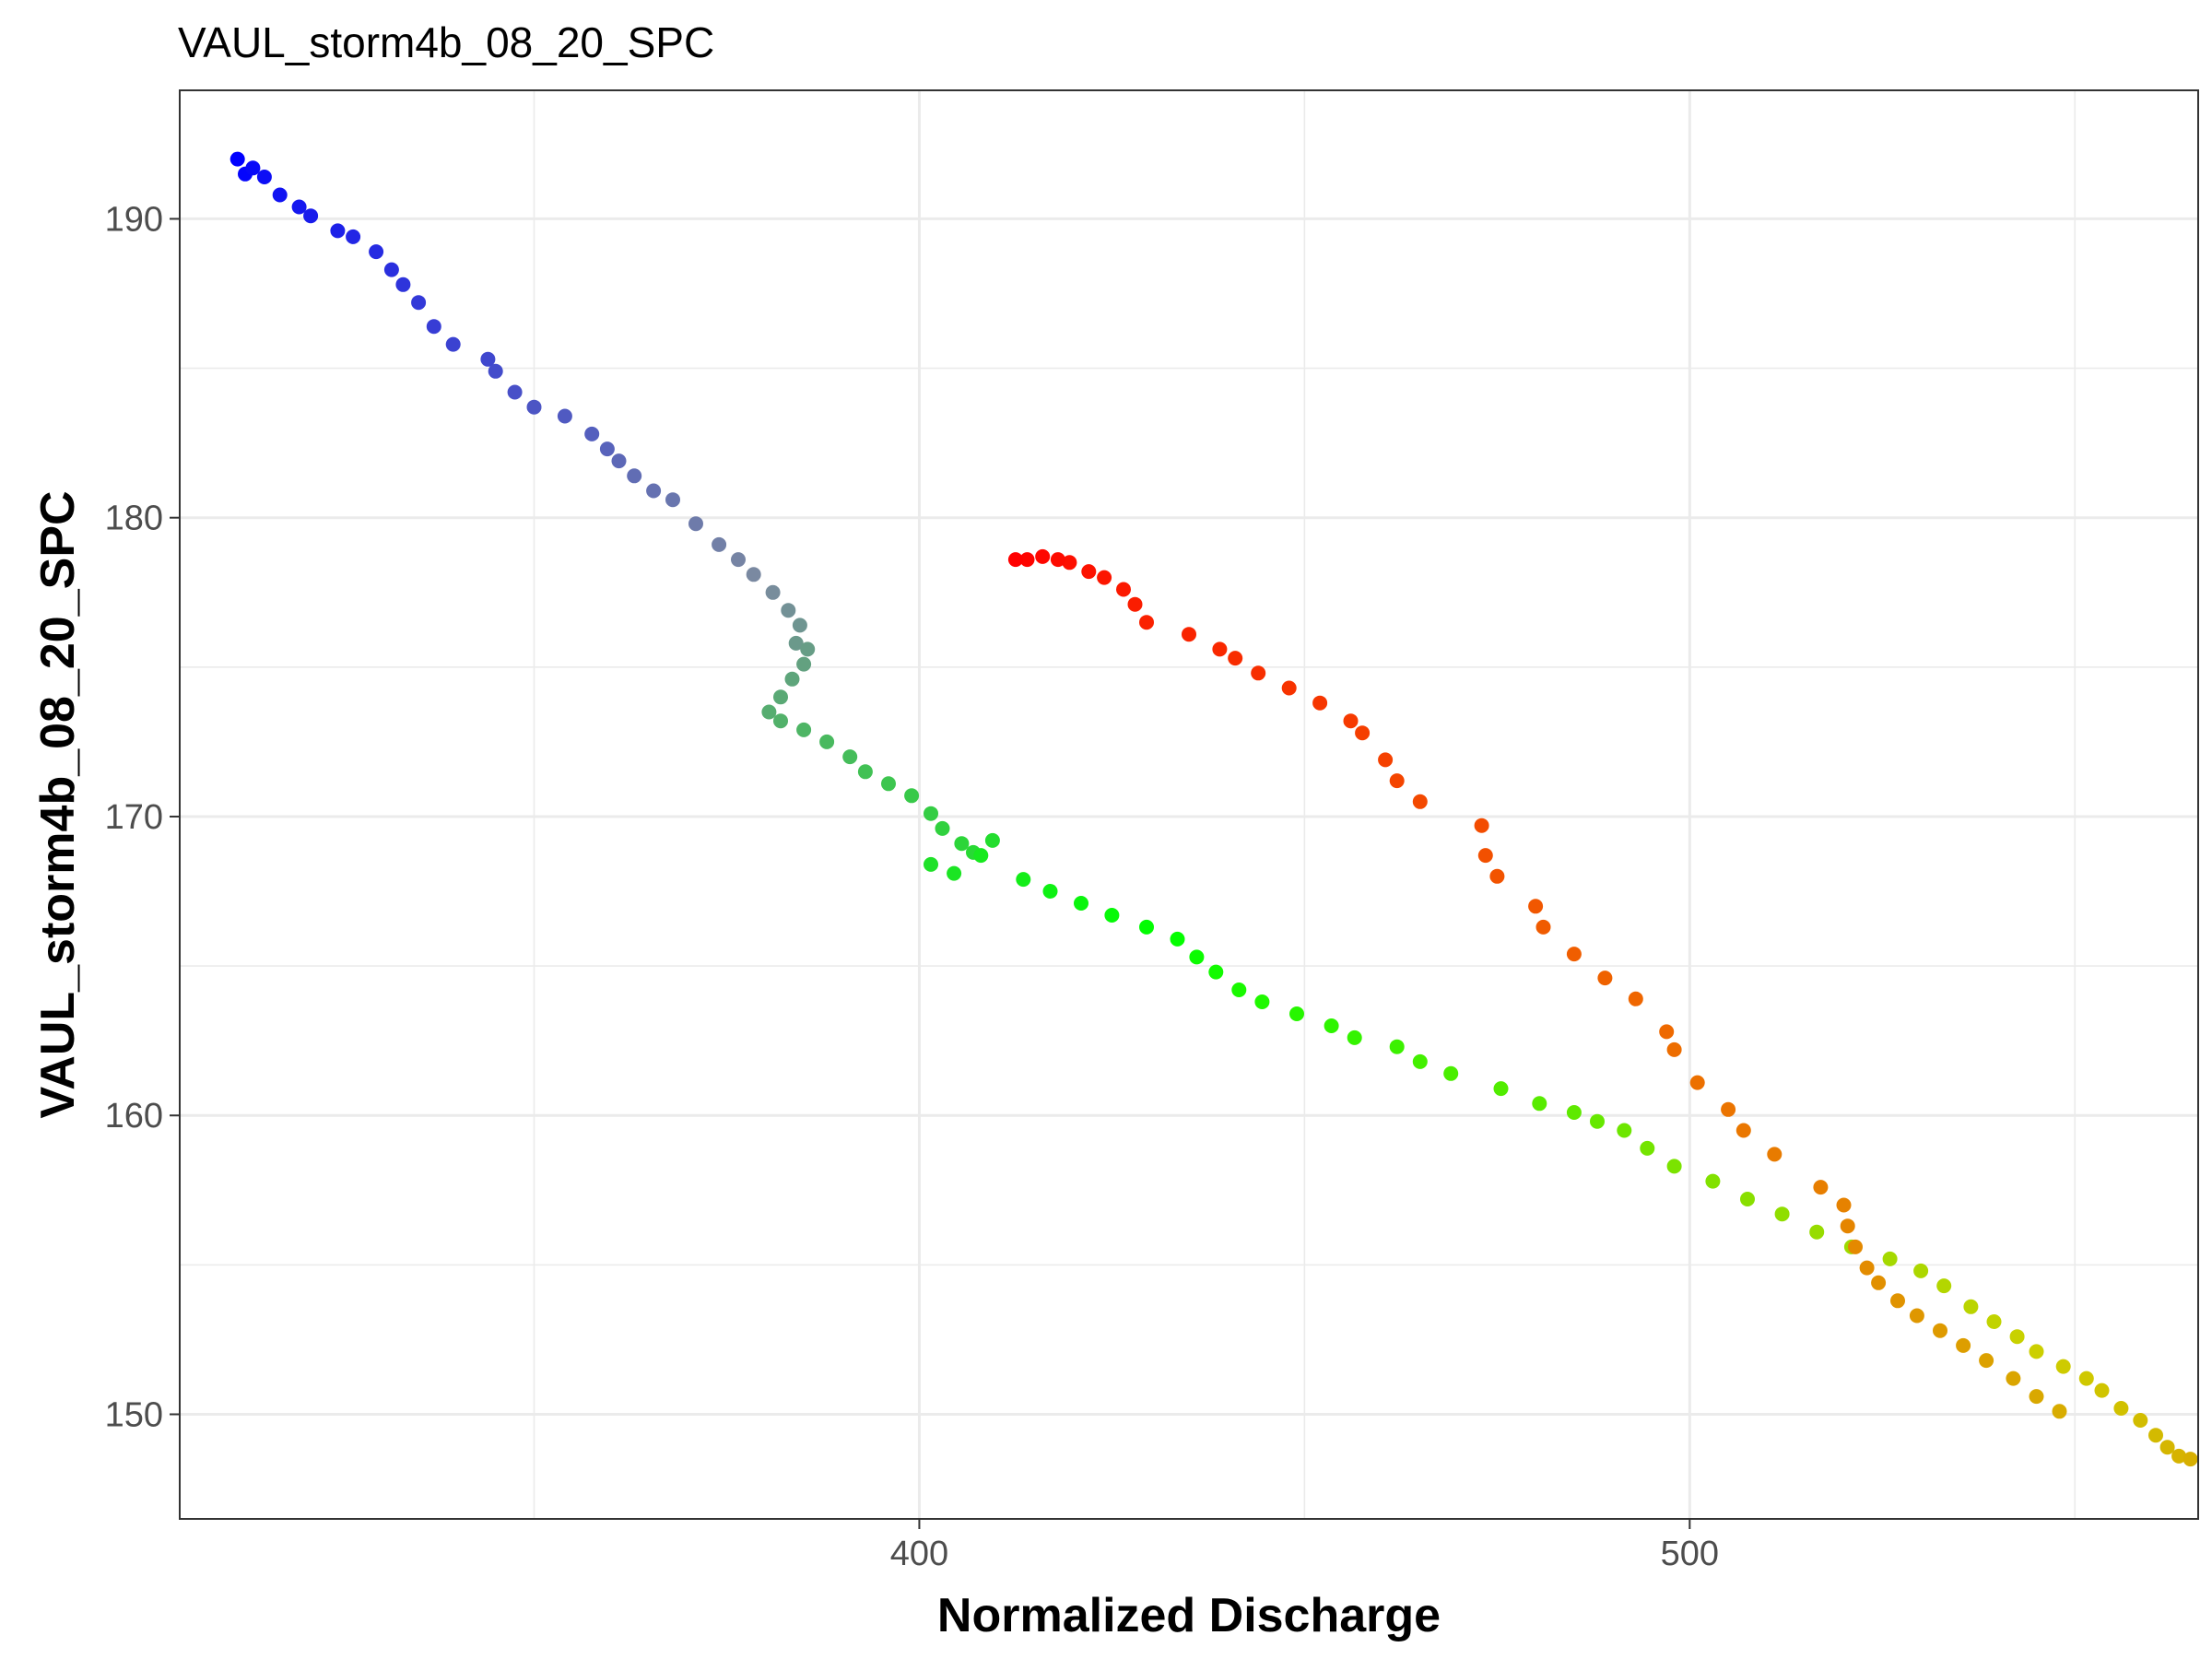 This screenshot has height=1659, width=2212. Describe the element at coordinates (134, 519) in the screenshot. I see `y-tick-label: 180` at that location.